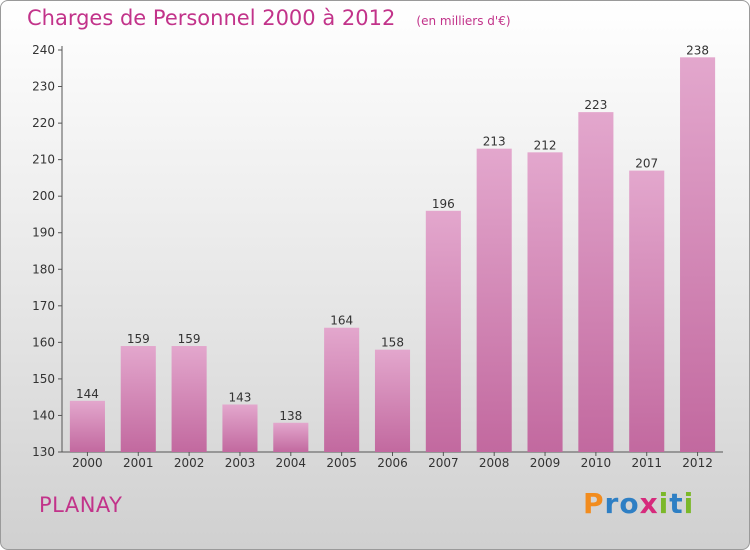  What do you see at coordinates (43, 233) in the screenshot?
I see `y-tick-label: 190` at bounding box center [43, 233].